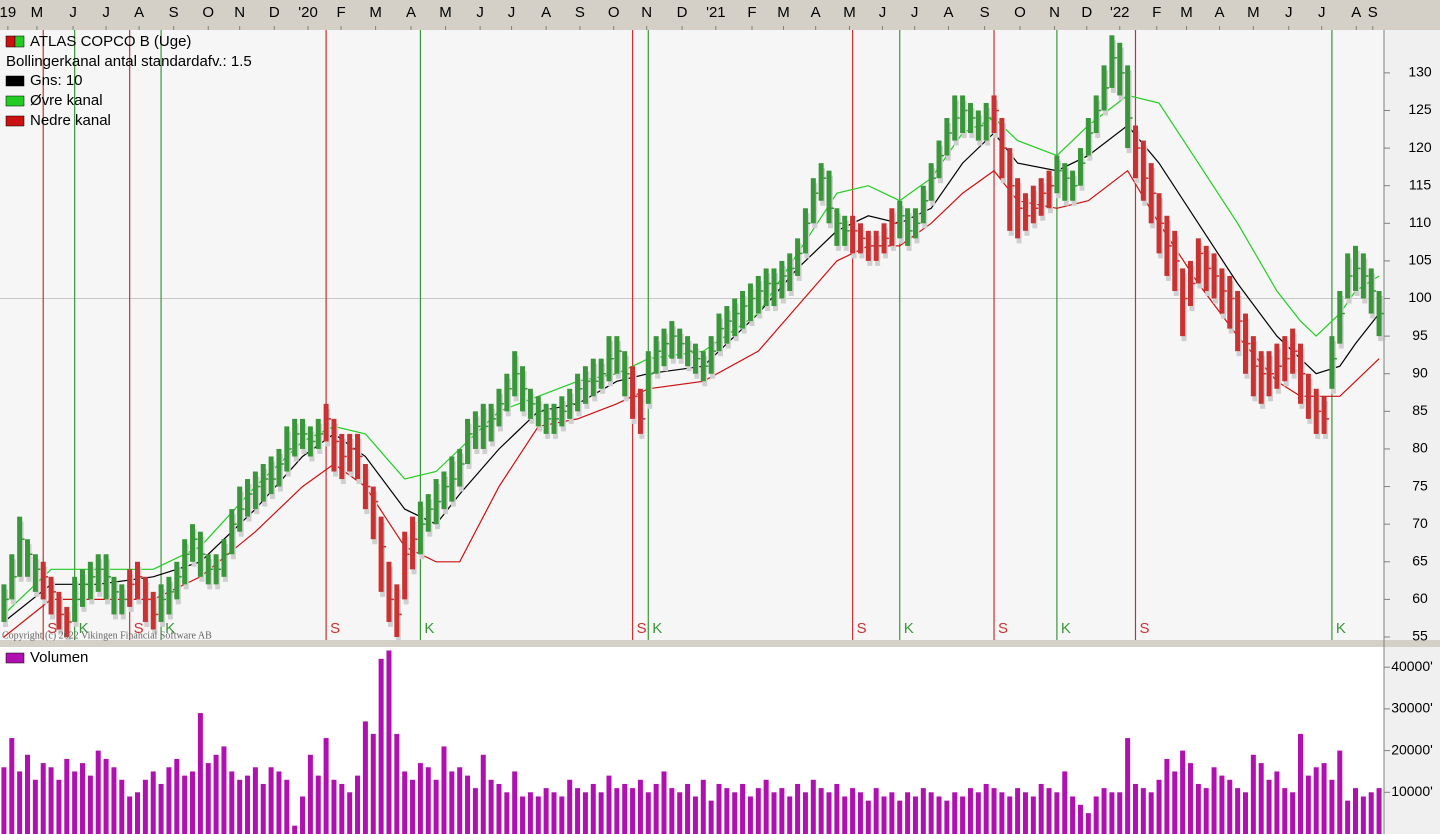 The height and width of the screenshot is (834, 1440). What do you see at coordinates (1420, 636) in the screenshot?
I see `y-tick-label: 55` at bounding box center [1420, 636].